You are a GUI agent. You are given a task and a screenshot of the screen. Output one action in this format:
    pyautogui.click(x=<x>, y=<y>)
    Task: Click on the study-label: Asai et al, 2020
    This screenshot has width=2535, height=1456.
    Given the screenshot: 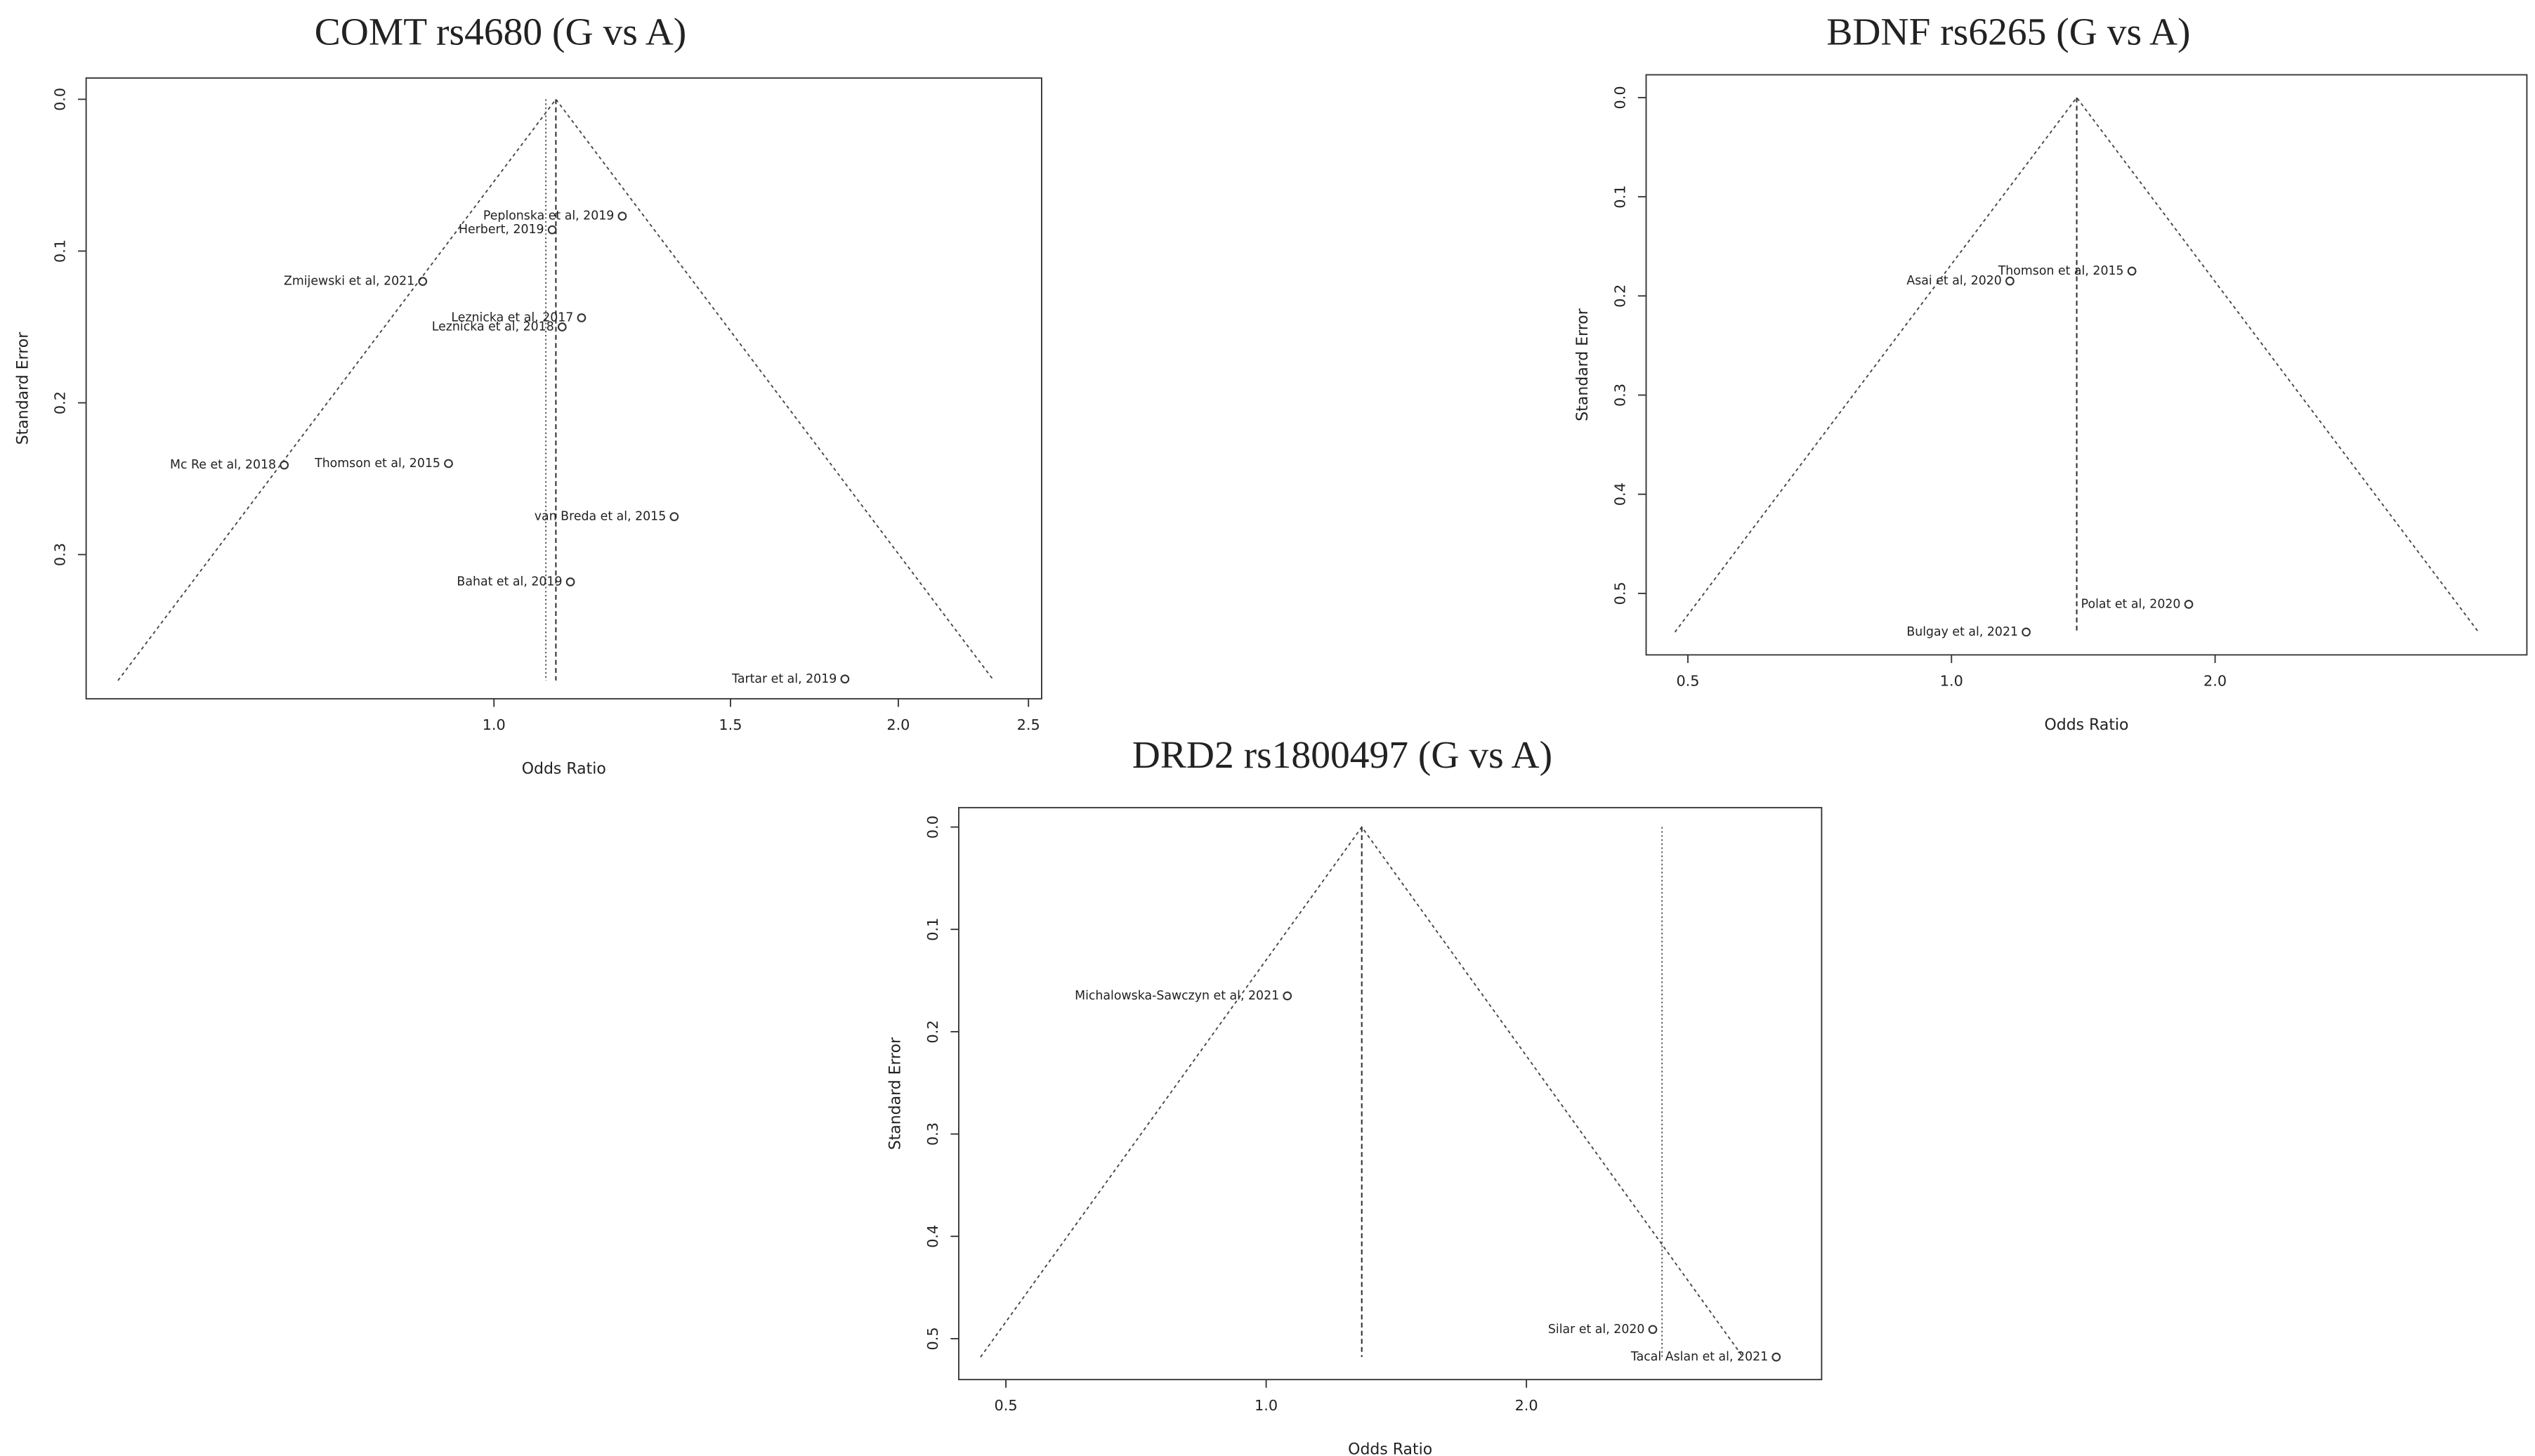 What is the action you would take?
    pyautogui.click(x=1954, y=281)
    